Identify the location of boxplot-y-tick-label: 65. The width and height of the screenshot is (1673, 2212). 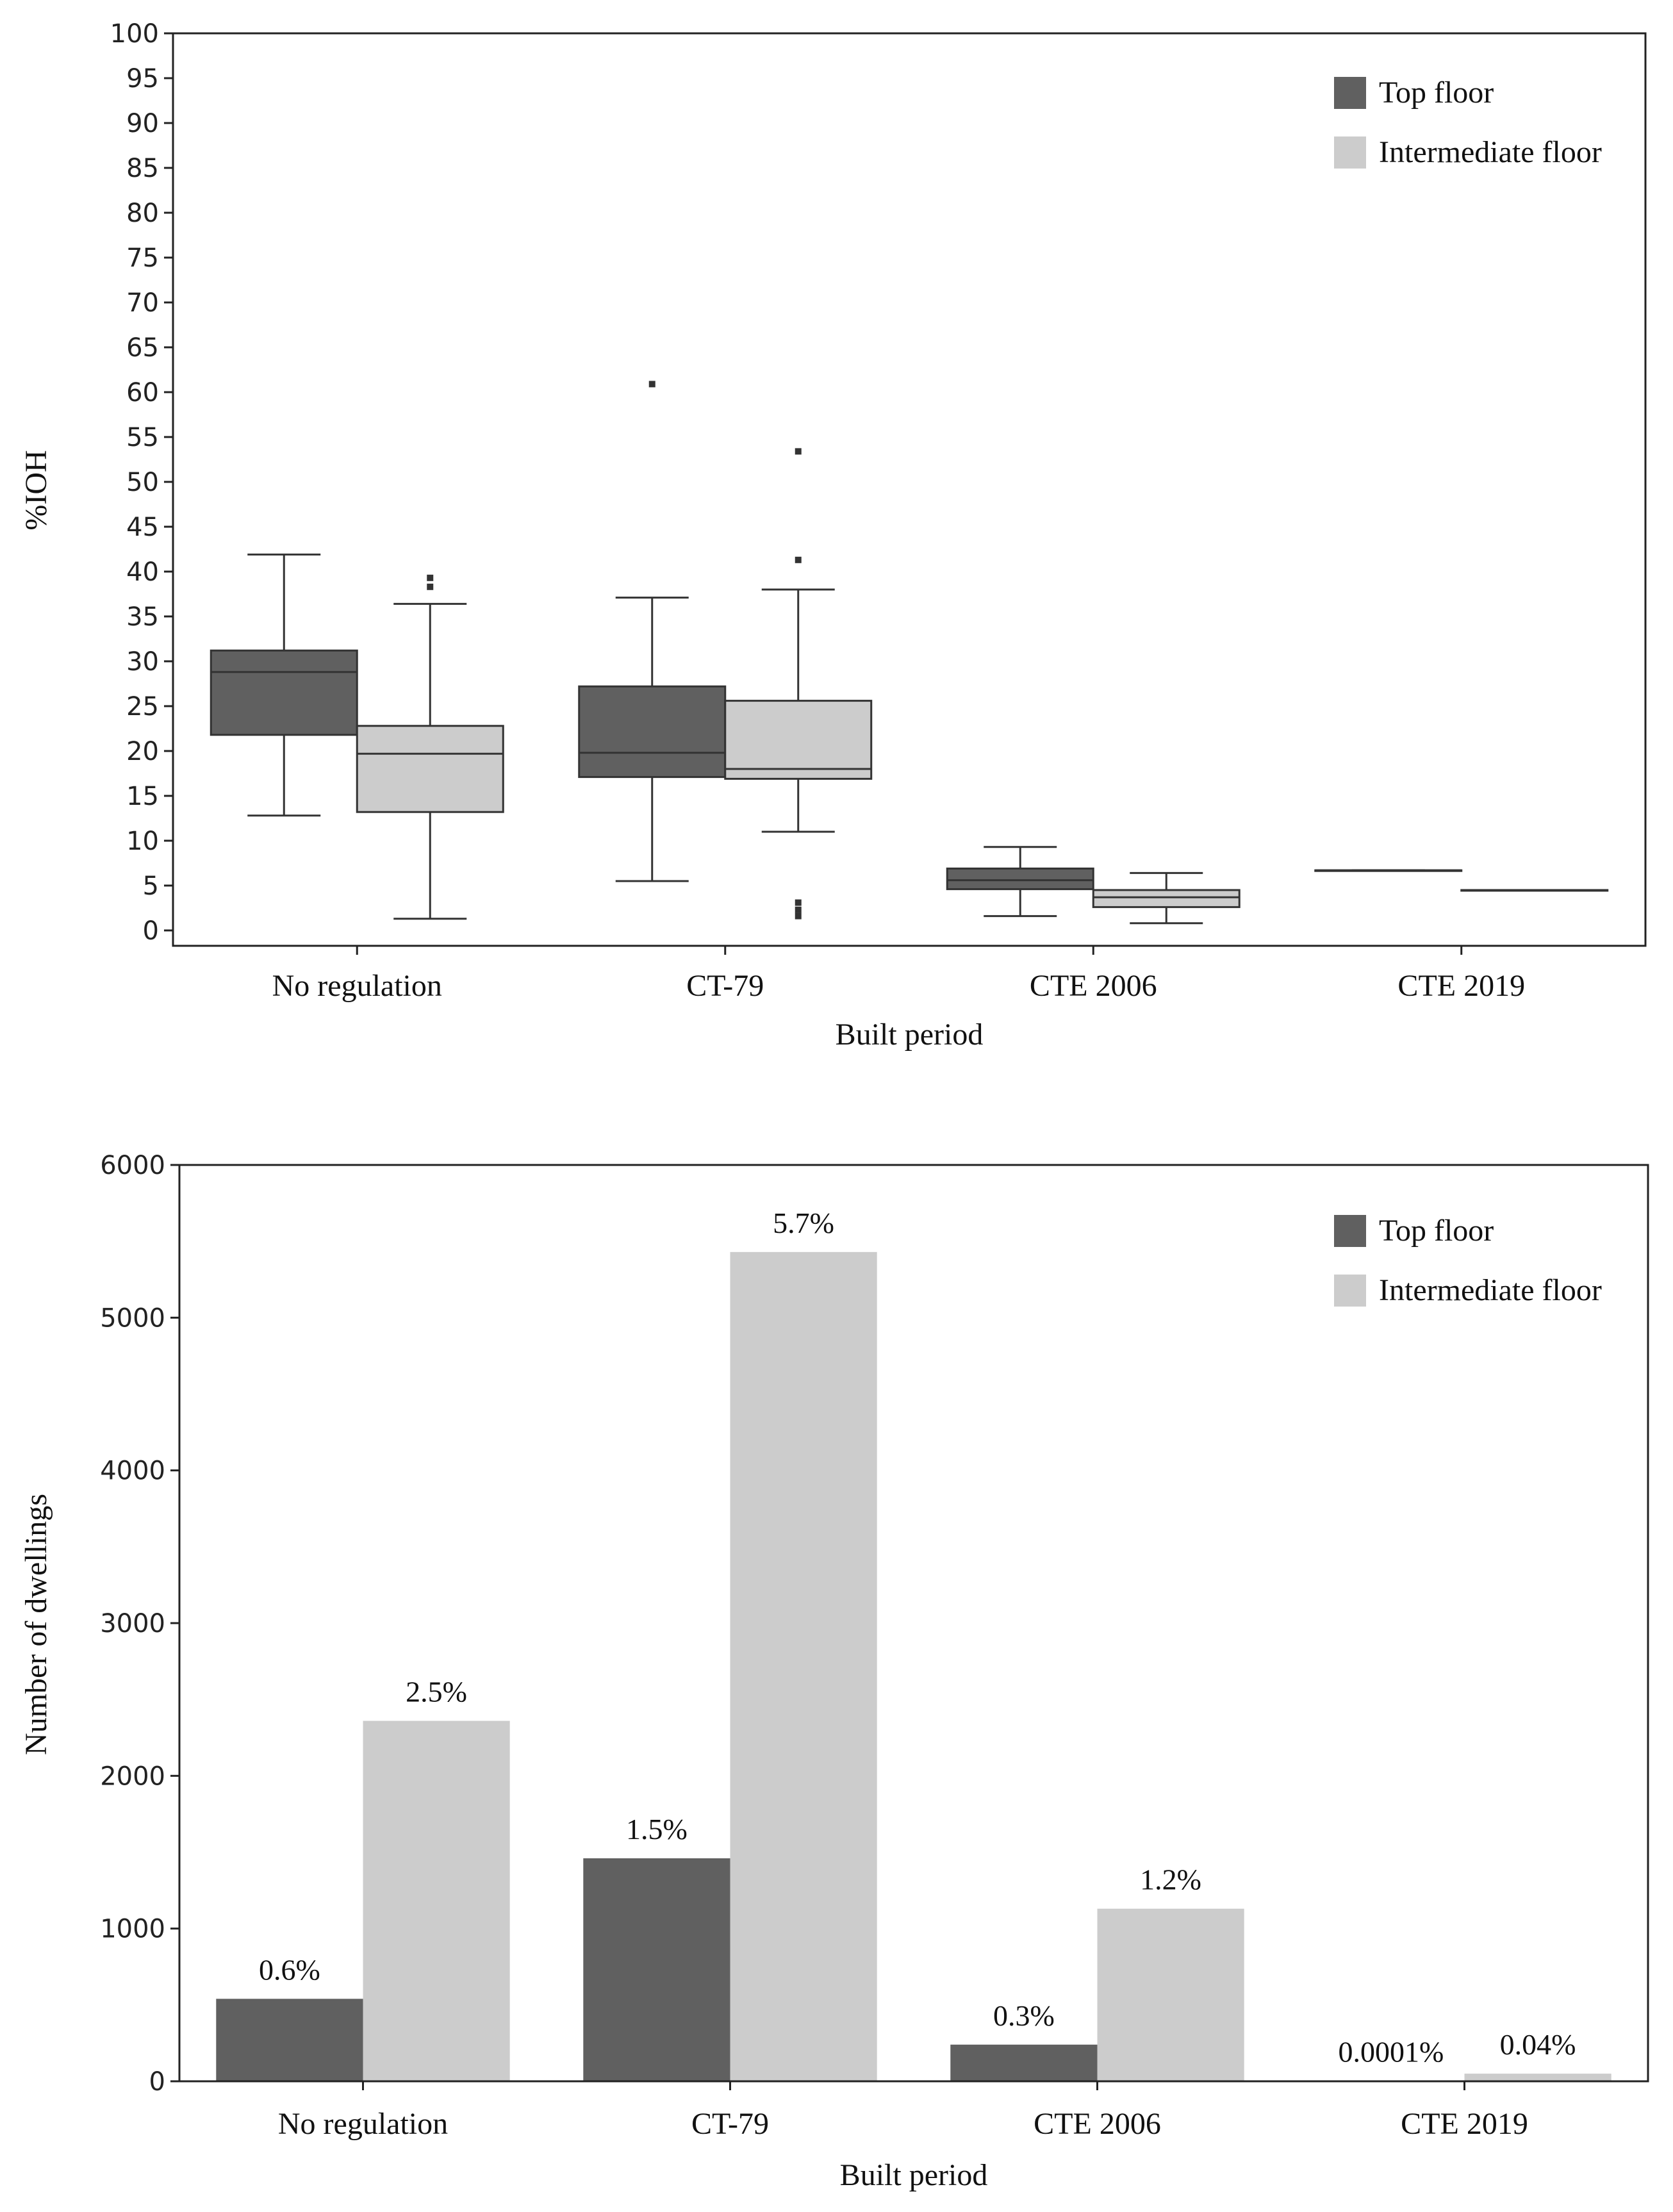
(142, 348).